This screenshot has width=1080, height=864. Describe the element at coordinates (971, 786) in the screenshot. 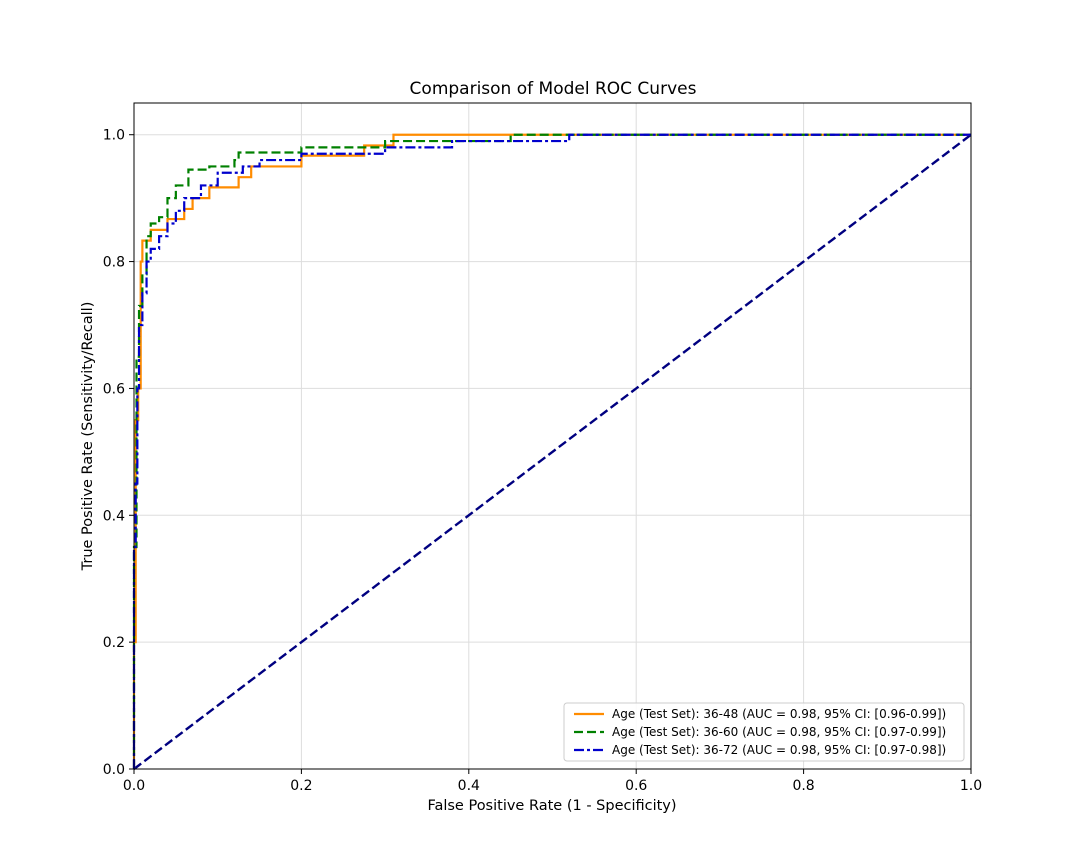

I see `x-tick-label-5: 1.0` at that location.